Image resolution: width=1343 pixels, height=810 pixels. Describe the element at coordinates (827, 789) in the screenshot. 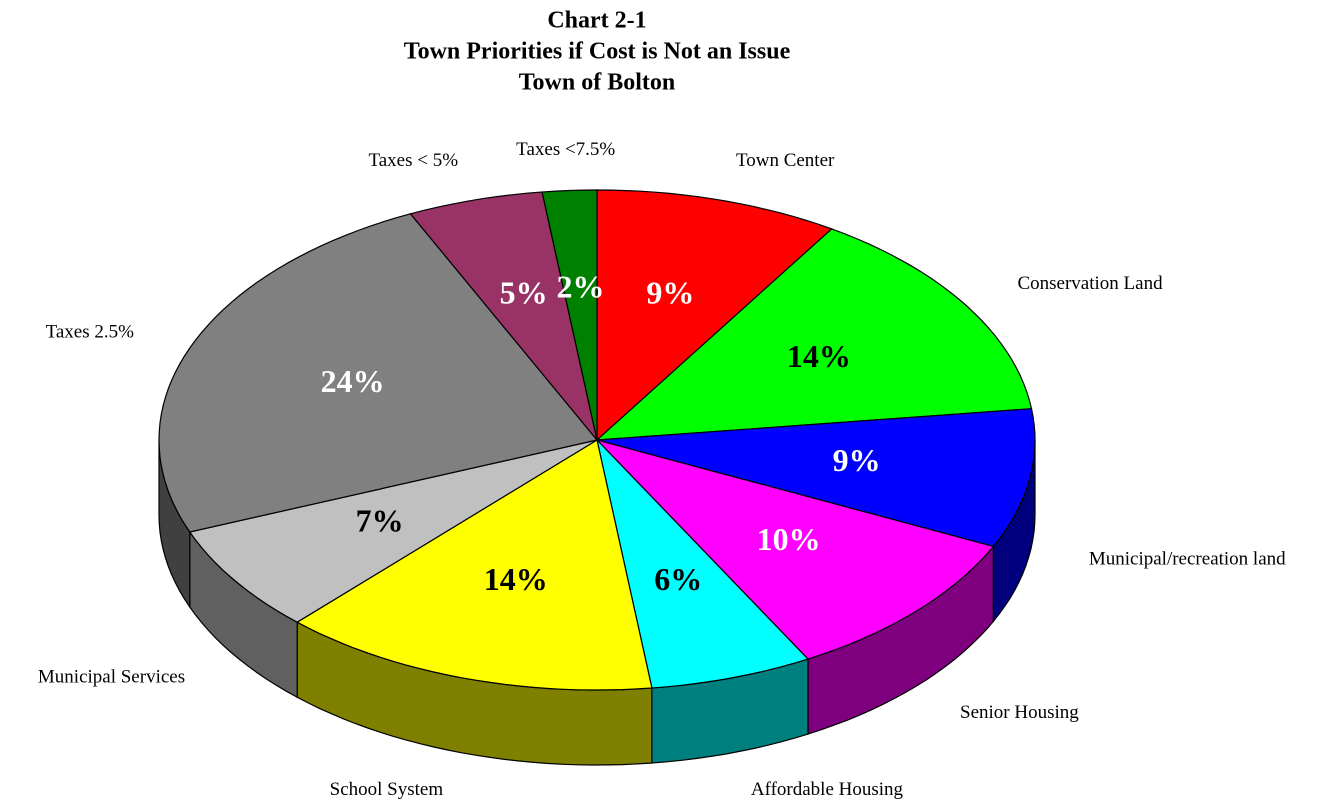

I see `category-label: Affordable Housing` at that location.